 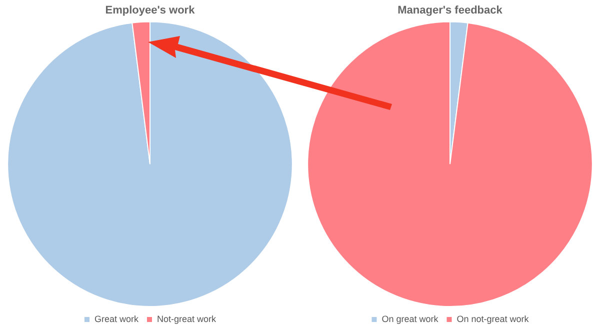 What do you see at coordinates (150, 10) in the screenshot?
I see `chart-title: Employee's work` at bounding box center [150, 10].